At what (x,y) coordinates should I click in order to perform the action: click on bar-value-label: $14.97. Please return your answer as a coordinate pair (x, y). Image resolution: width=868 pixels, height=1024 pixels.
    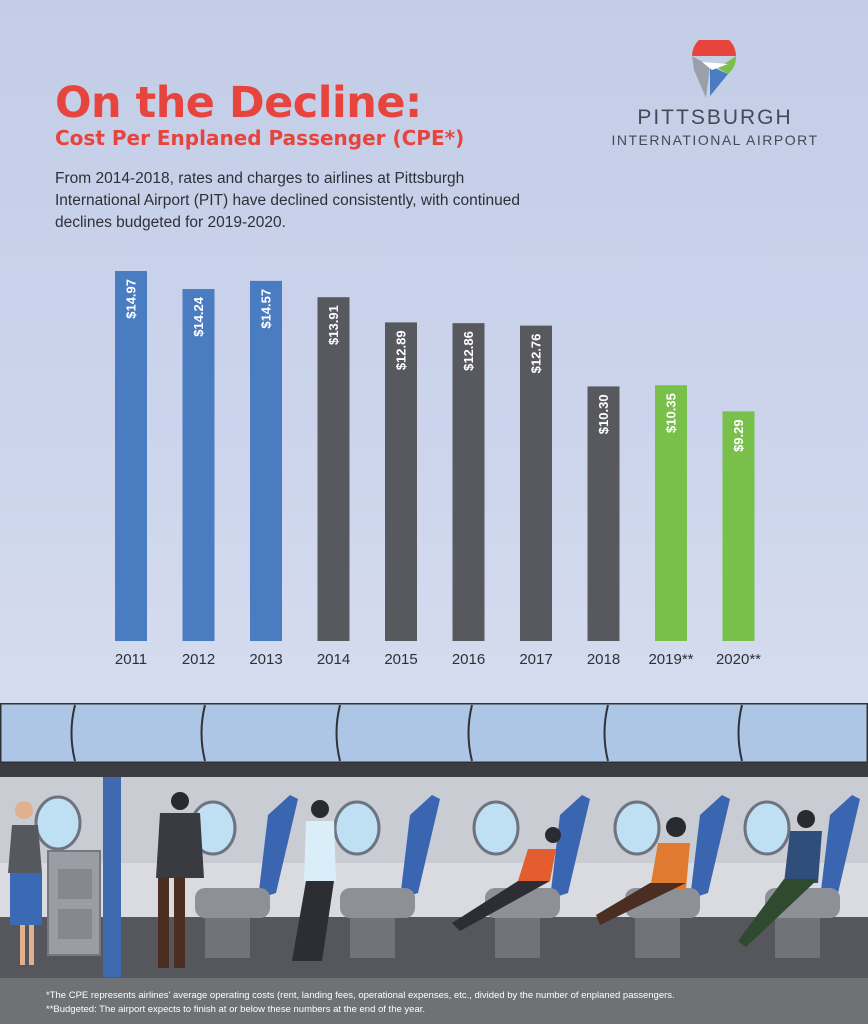
    Looking at the image, I should click on (131, 299).